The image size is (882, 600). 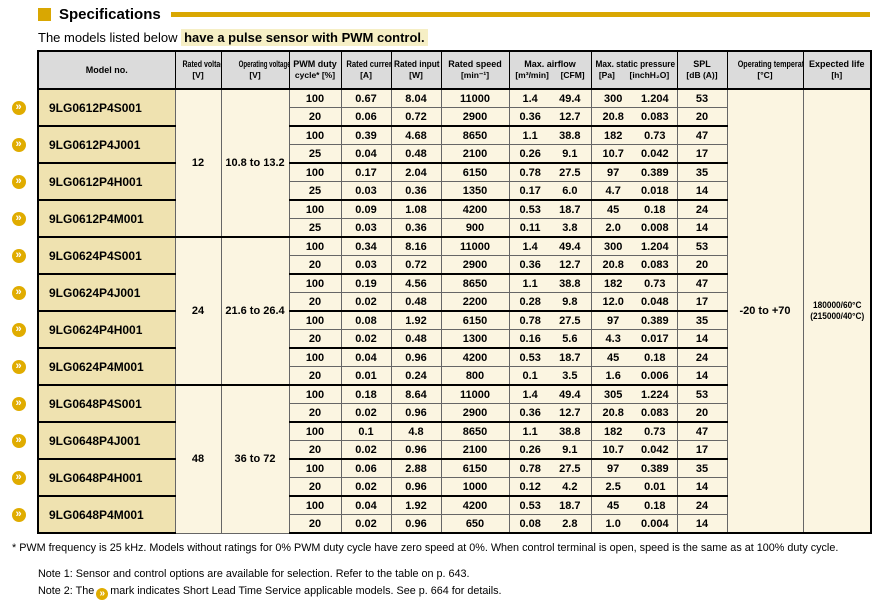 I want to click on pwm-duty-value: 100, so click(x=315, y=172).